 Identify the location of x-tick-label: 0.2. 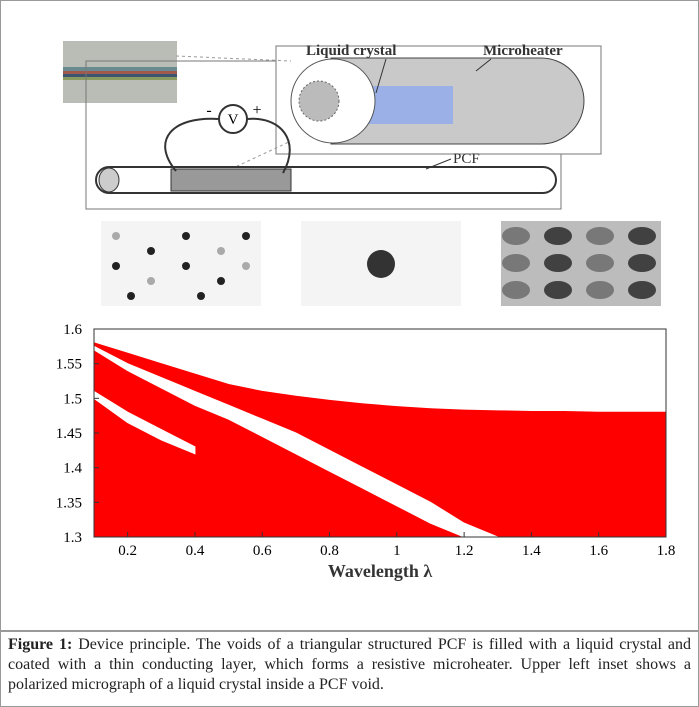
(127, 551).